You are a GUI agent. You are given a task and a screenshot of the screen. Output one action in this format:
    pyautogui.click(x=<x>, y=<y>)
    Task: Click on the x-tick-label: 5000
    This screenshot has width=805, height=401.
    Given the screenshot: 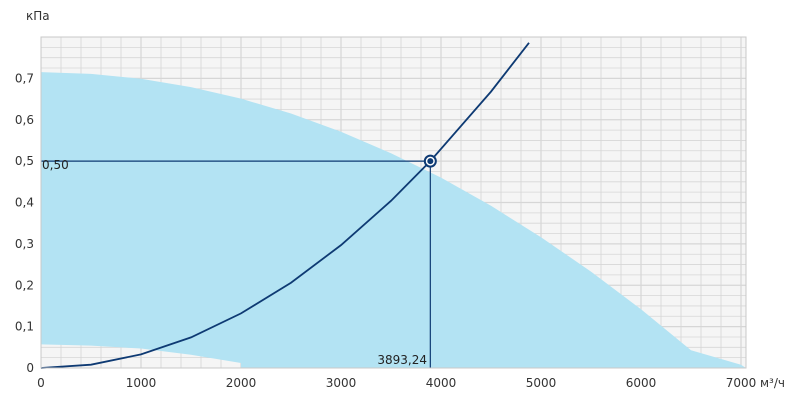 What is the action you would take?
    pyautogui.click(x=541, y=383)
    